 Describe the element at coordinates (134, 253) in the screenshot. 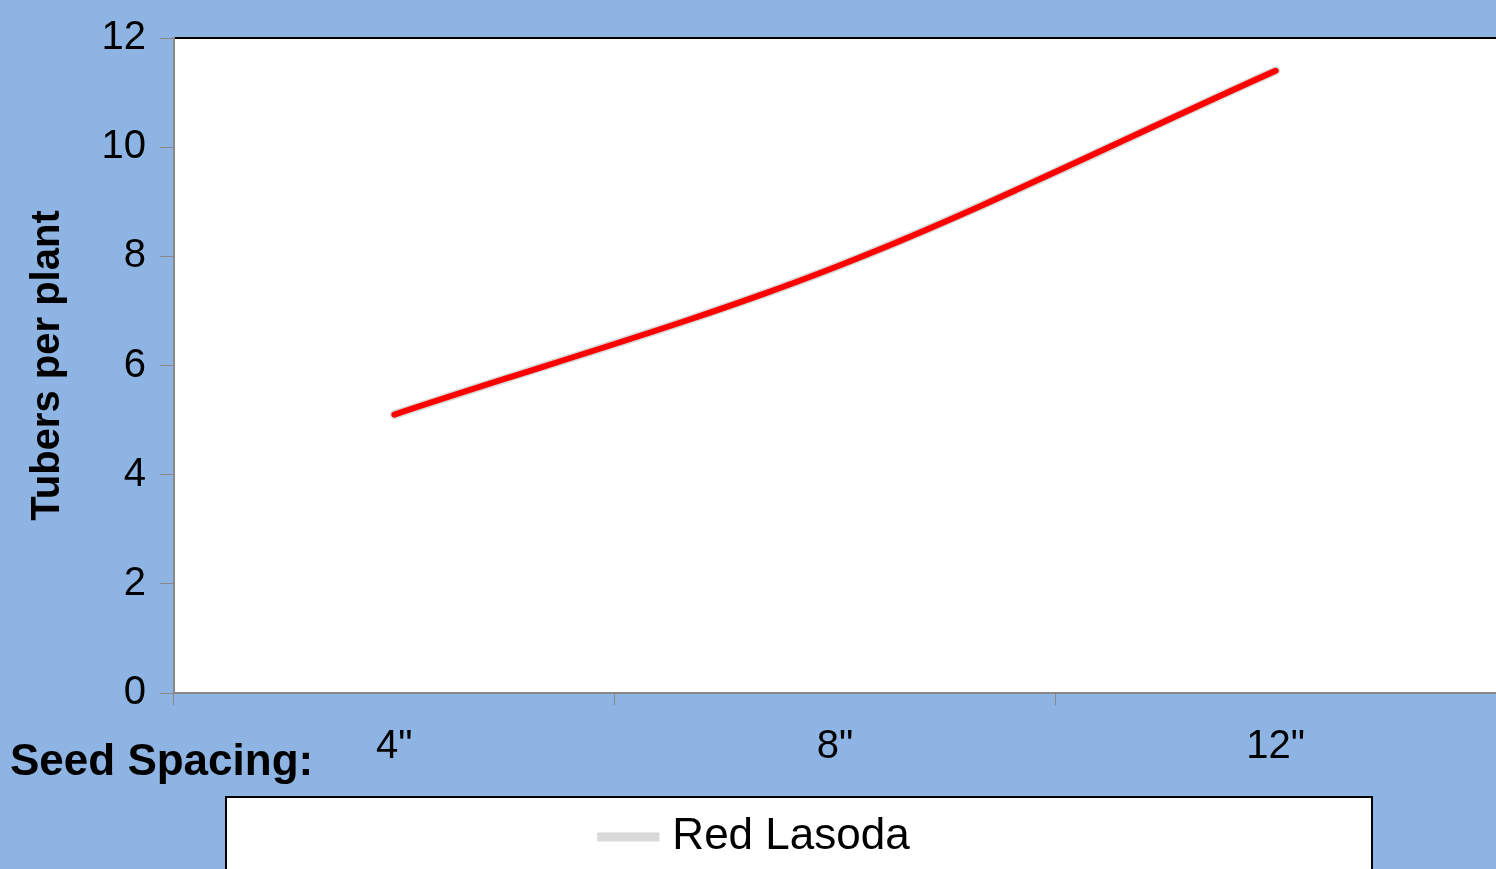

I see `y-tick-label: 8` at that location.